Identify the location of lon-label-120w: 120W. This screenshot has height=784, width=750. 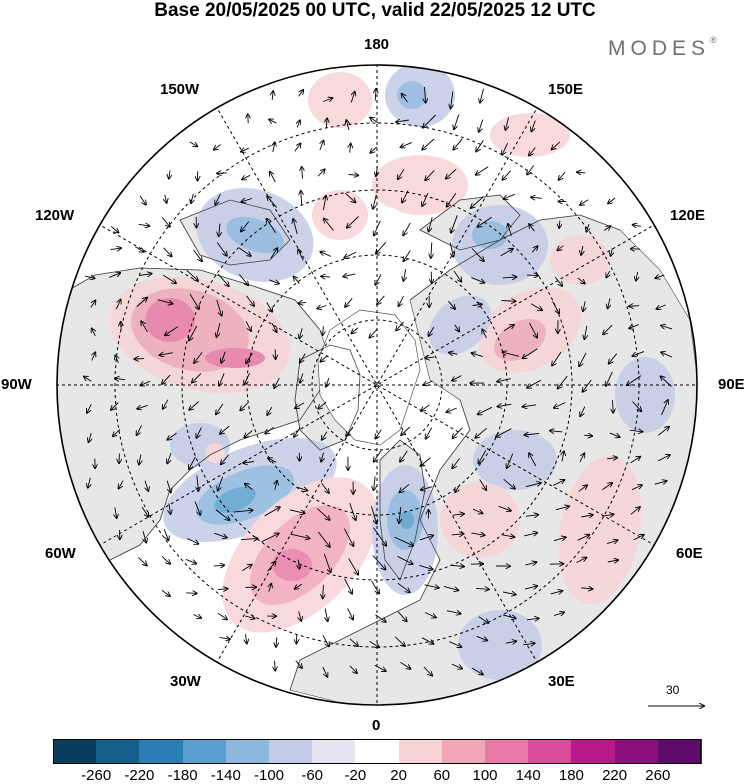
(54, 215).